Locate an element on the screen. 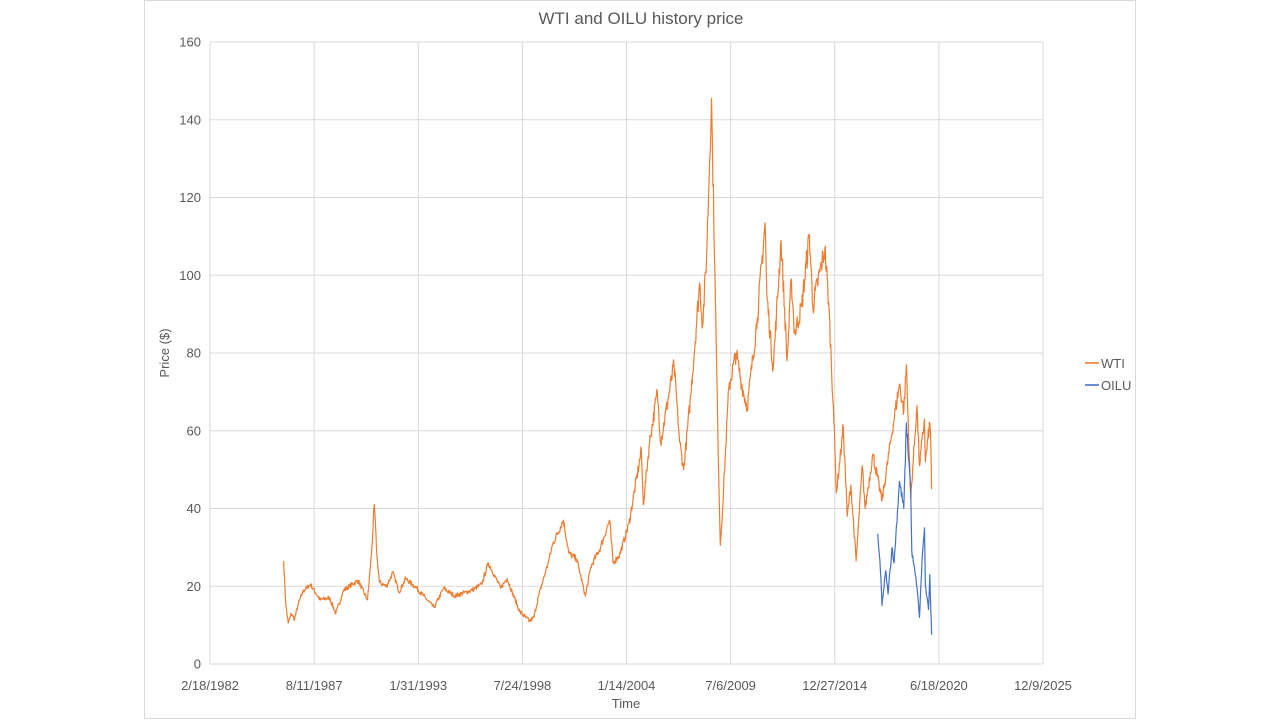 The height and width of the screenshot is (720, 1280). legend-label-oilu: OILU is located at coordinates (1116, 385).